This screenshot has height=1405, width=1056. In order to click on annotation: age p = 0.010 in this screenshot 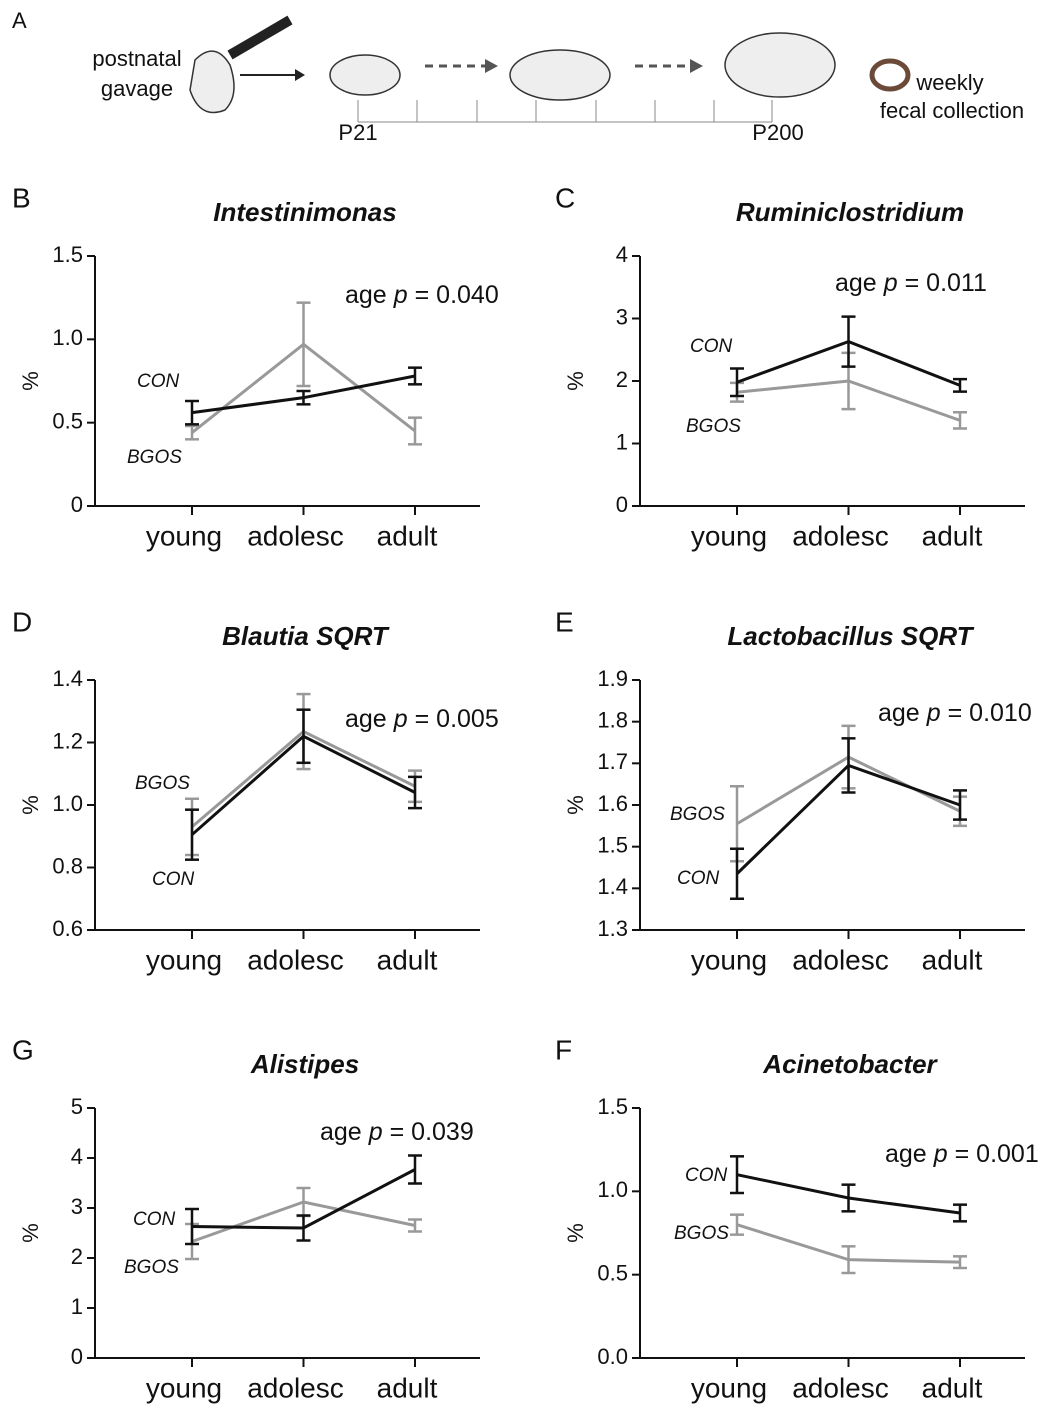, I will do `click(955, 713)`.